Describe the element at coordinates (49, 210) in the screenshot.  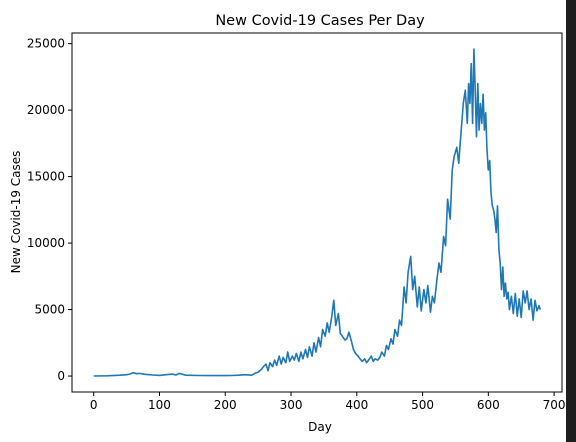
I see `y-axis-ticks: 0 5000 10000 15000 20000 25000` at that location.